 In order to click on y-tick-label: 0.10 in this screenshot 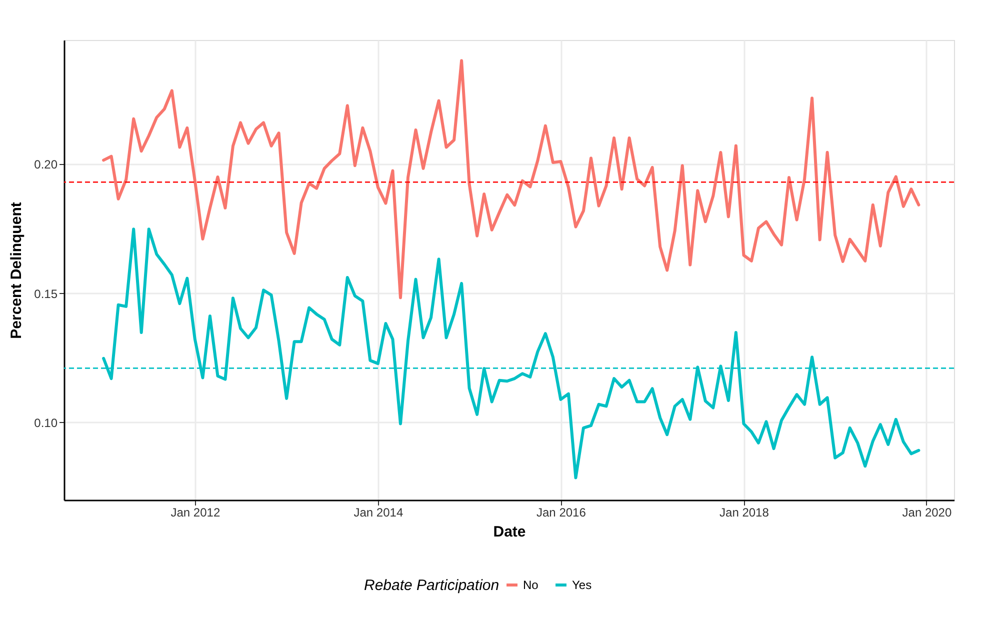, I will do `click(46, 423)`.